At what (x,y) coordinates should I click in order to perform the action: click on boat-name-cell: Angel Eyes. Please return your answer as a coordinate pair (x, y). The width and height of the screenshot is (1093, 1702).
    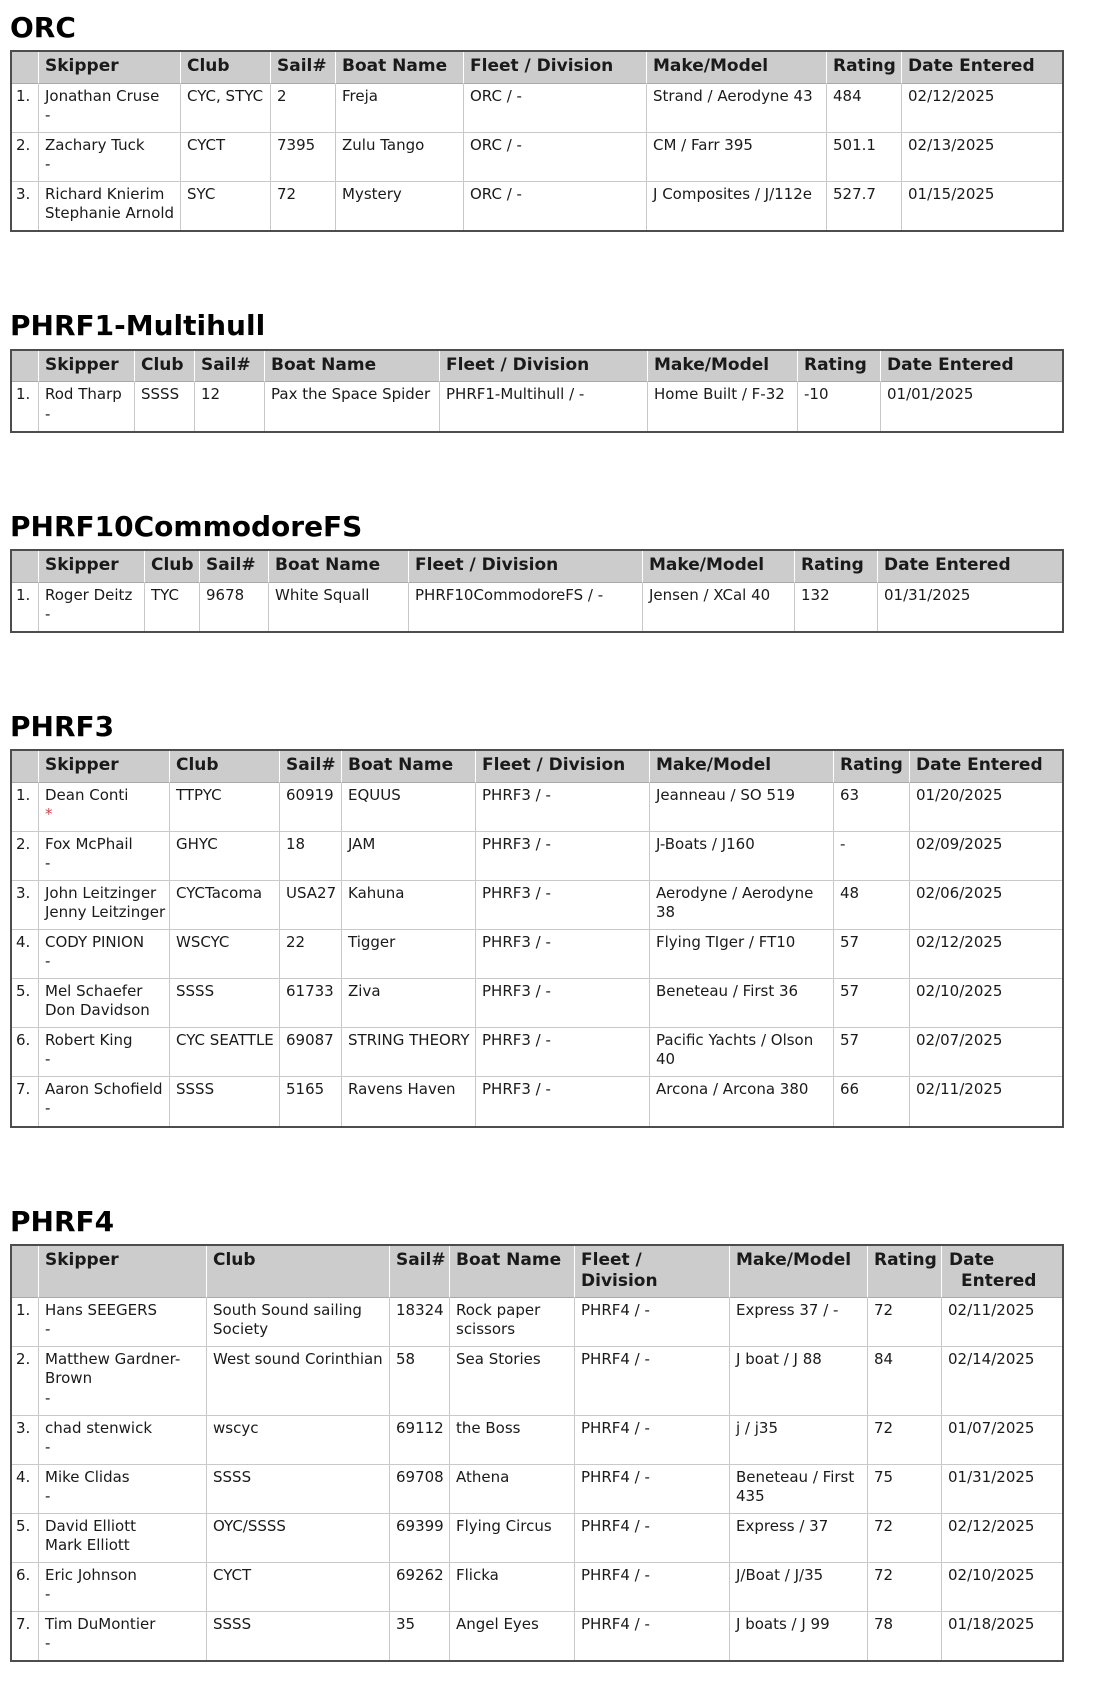
    Looking at the image, I should click on (512, 1636).